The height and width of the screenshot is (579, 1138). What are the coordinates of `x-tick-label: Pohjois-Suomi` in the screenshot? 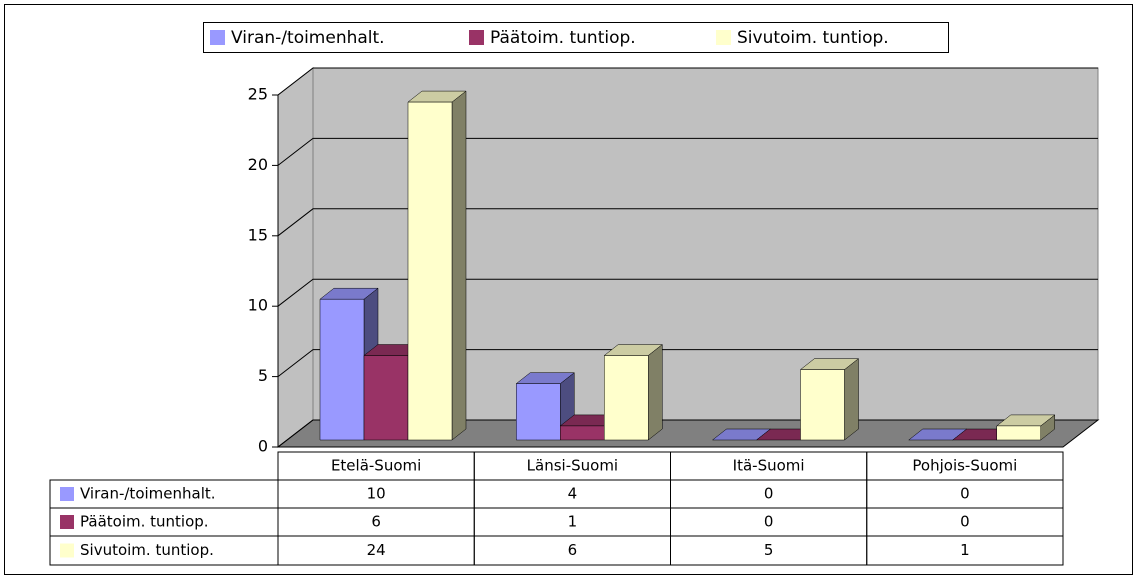 It's located at (964, 466).